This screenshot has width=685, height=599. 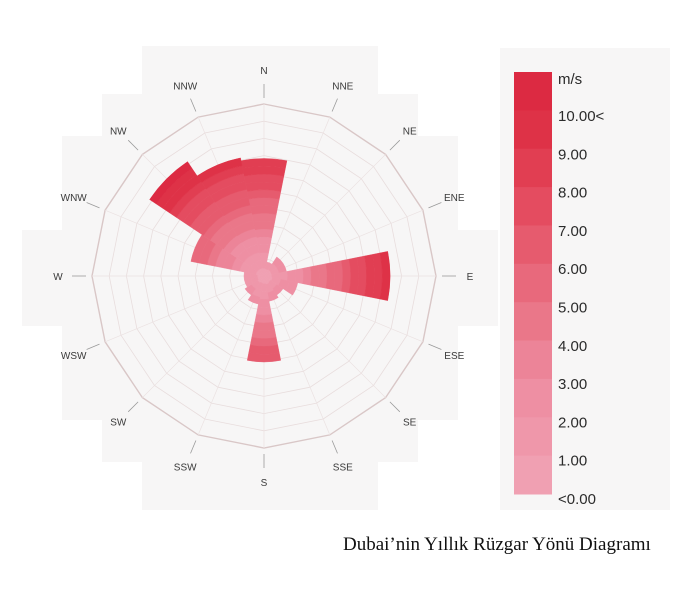 I want to click on chart-caption: Dubai’nin Yıllık Rüzgar Yönü Diagramı, so click(x=497, y=544).